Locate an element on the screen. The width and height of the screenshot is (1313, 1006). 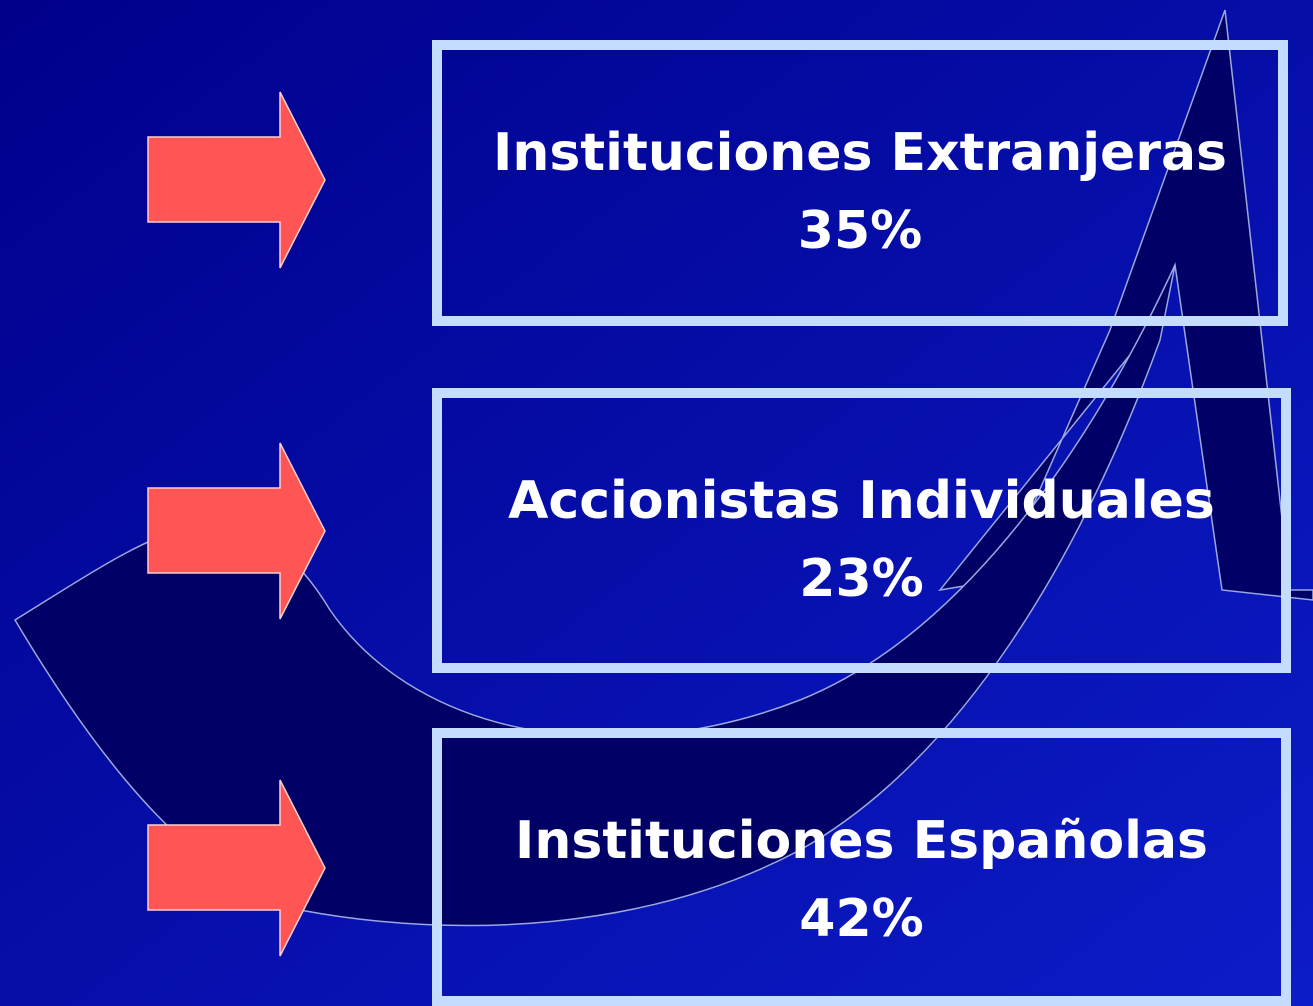
box-label: Instituciones Extranjeras is located at coordinates (860, 153).